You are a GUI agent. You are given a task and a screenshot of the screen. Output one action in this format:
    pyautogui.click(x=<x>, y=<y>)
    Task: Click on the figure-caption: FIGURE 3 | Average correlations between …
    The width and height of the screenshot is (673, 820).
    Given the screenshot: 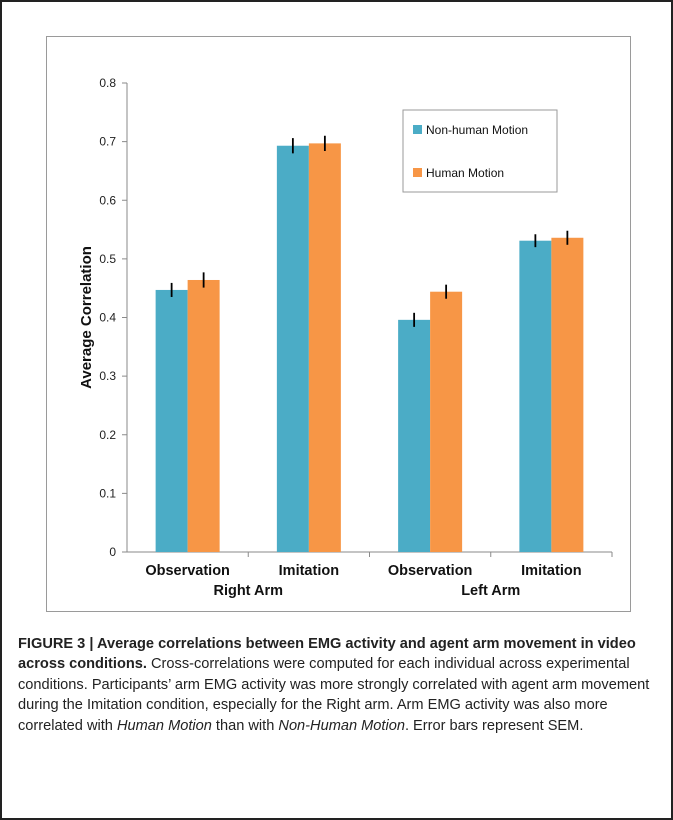 What is the action you would take?
    pyautogui.click(x=338, y=685)
    